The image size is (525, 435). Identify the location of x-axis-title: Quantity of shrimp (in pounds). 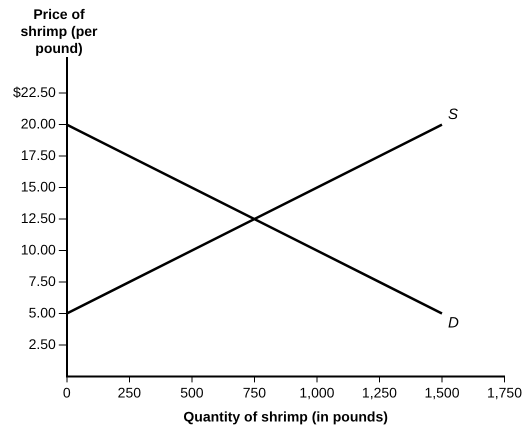
(285, 416).